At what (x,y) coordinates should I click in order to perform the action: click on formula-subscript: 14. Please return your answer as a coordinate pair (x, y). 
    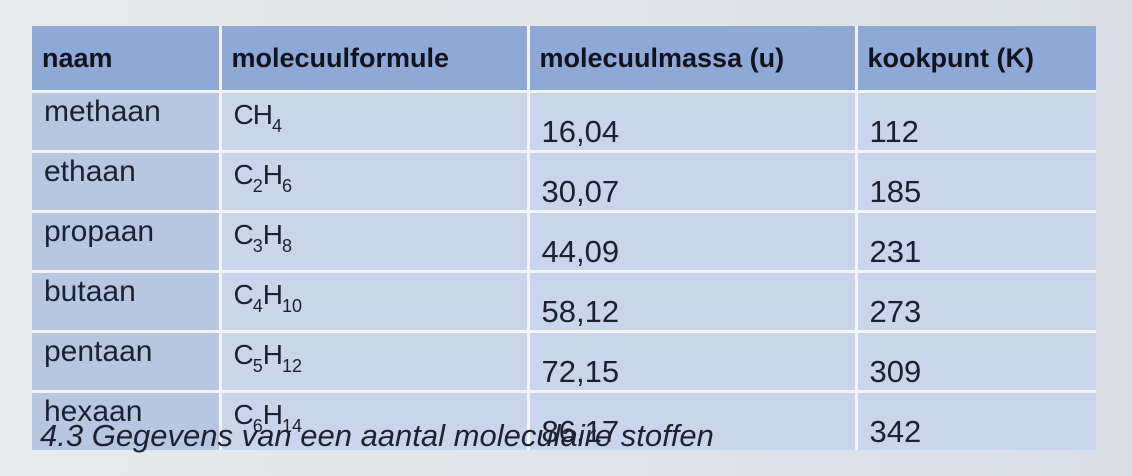
    Looking at the image, I should click on (292, 426).